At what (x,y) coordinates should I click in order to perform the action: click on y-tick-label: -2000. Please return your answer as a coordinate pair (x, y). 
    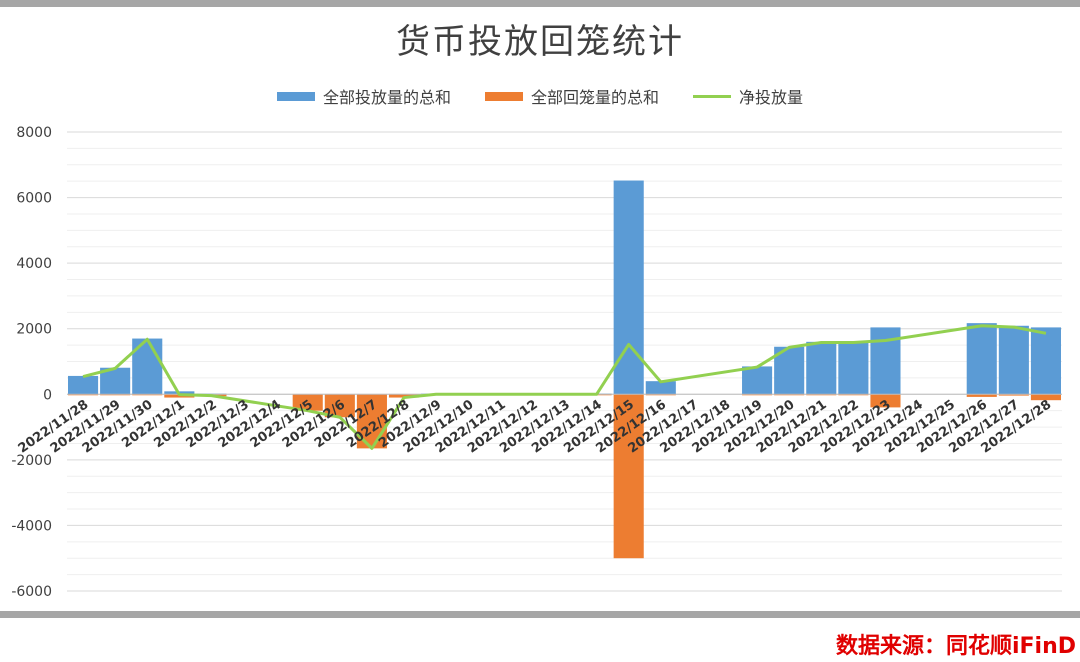
    Looking at the image, I should click on (31, 461).